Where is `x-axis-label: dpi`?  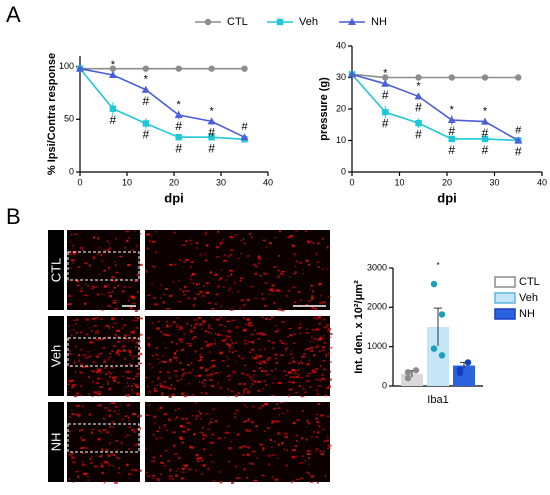
x-axis-label: dpi is located at coordinates (174, 197).